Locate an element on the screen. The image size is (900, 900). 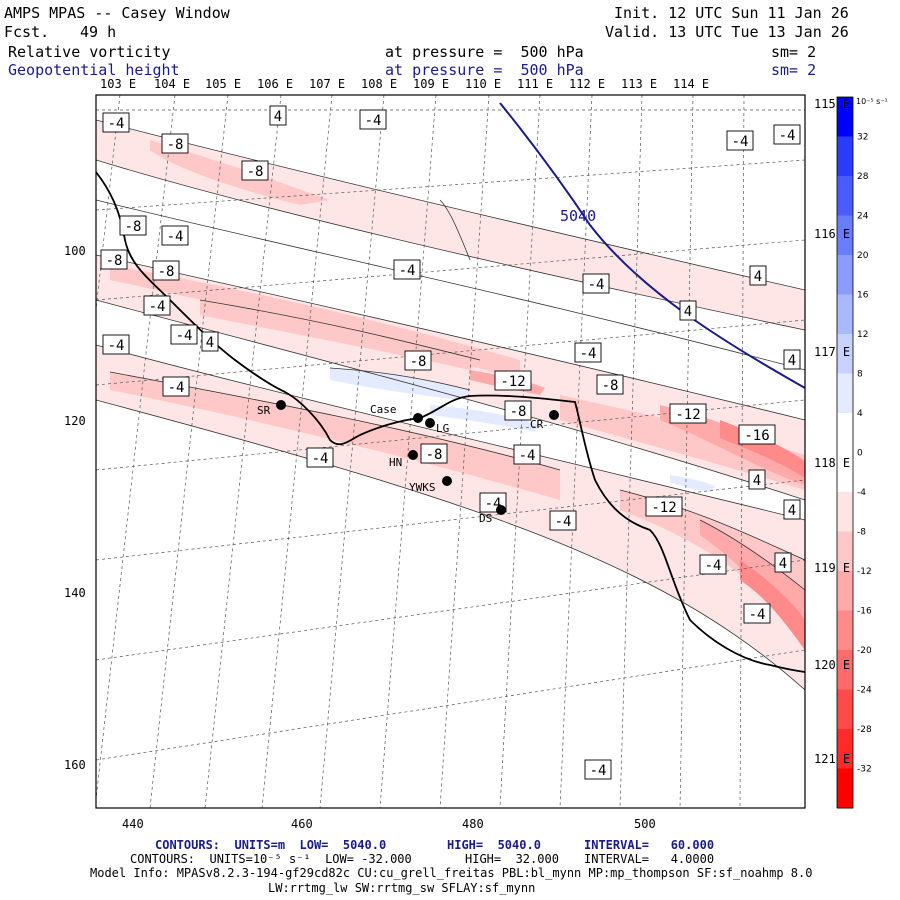
footer-vort-left: CONTOURS: UNITS=10⁻⁵ s⁻¹ LOW= -32.000 is located at coordinates (271, 859).